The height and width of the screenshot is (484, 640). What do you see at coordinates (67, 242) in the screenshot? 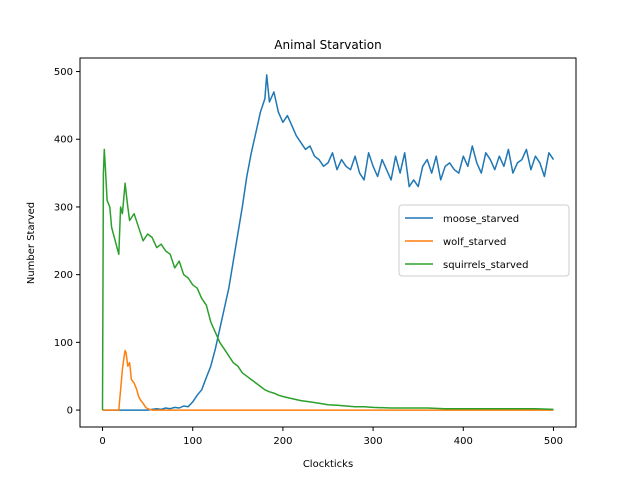
I see `y-axis: 0 100 200 300 400 500` at bounding box center [67, 242].